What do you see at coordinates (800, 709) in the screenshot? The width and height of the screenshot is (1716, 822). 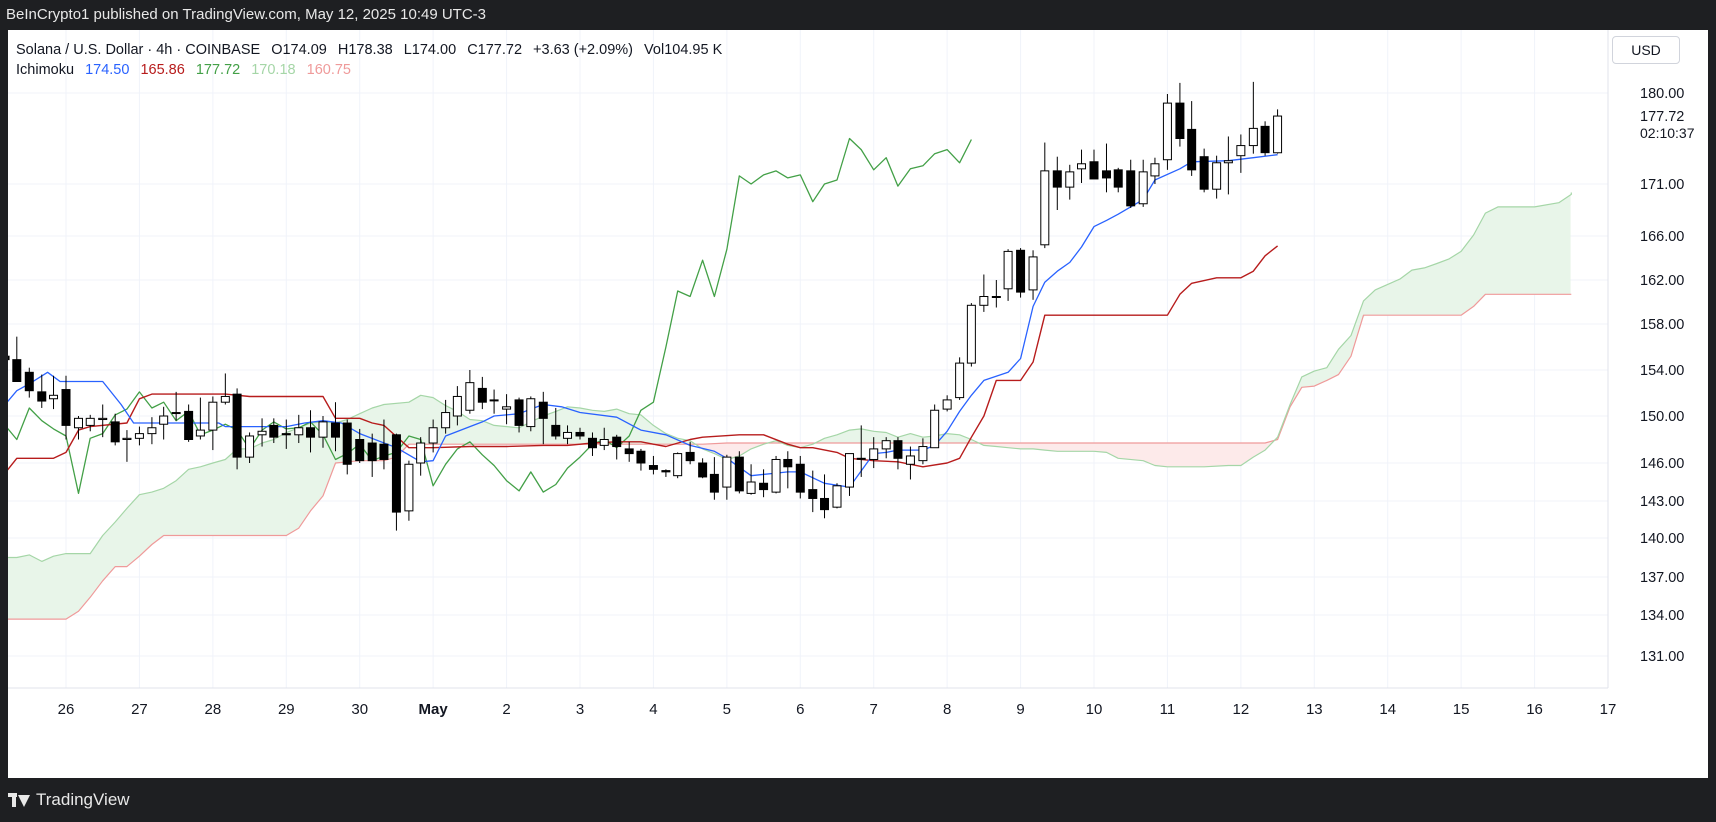 I see `time-tick-label: 6` at bounding box center [800, 709].